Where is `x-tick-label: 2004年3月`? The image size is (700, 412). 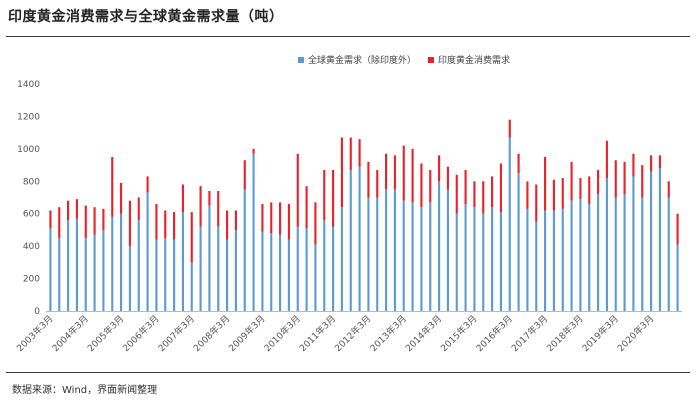 x-tick-label: 2004年3月 is located at coordinates (69, 333).